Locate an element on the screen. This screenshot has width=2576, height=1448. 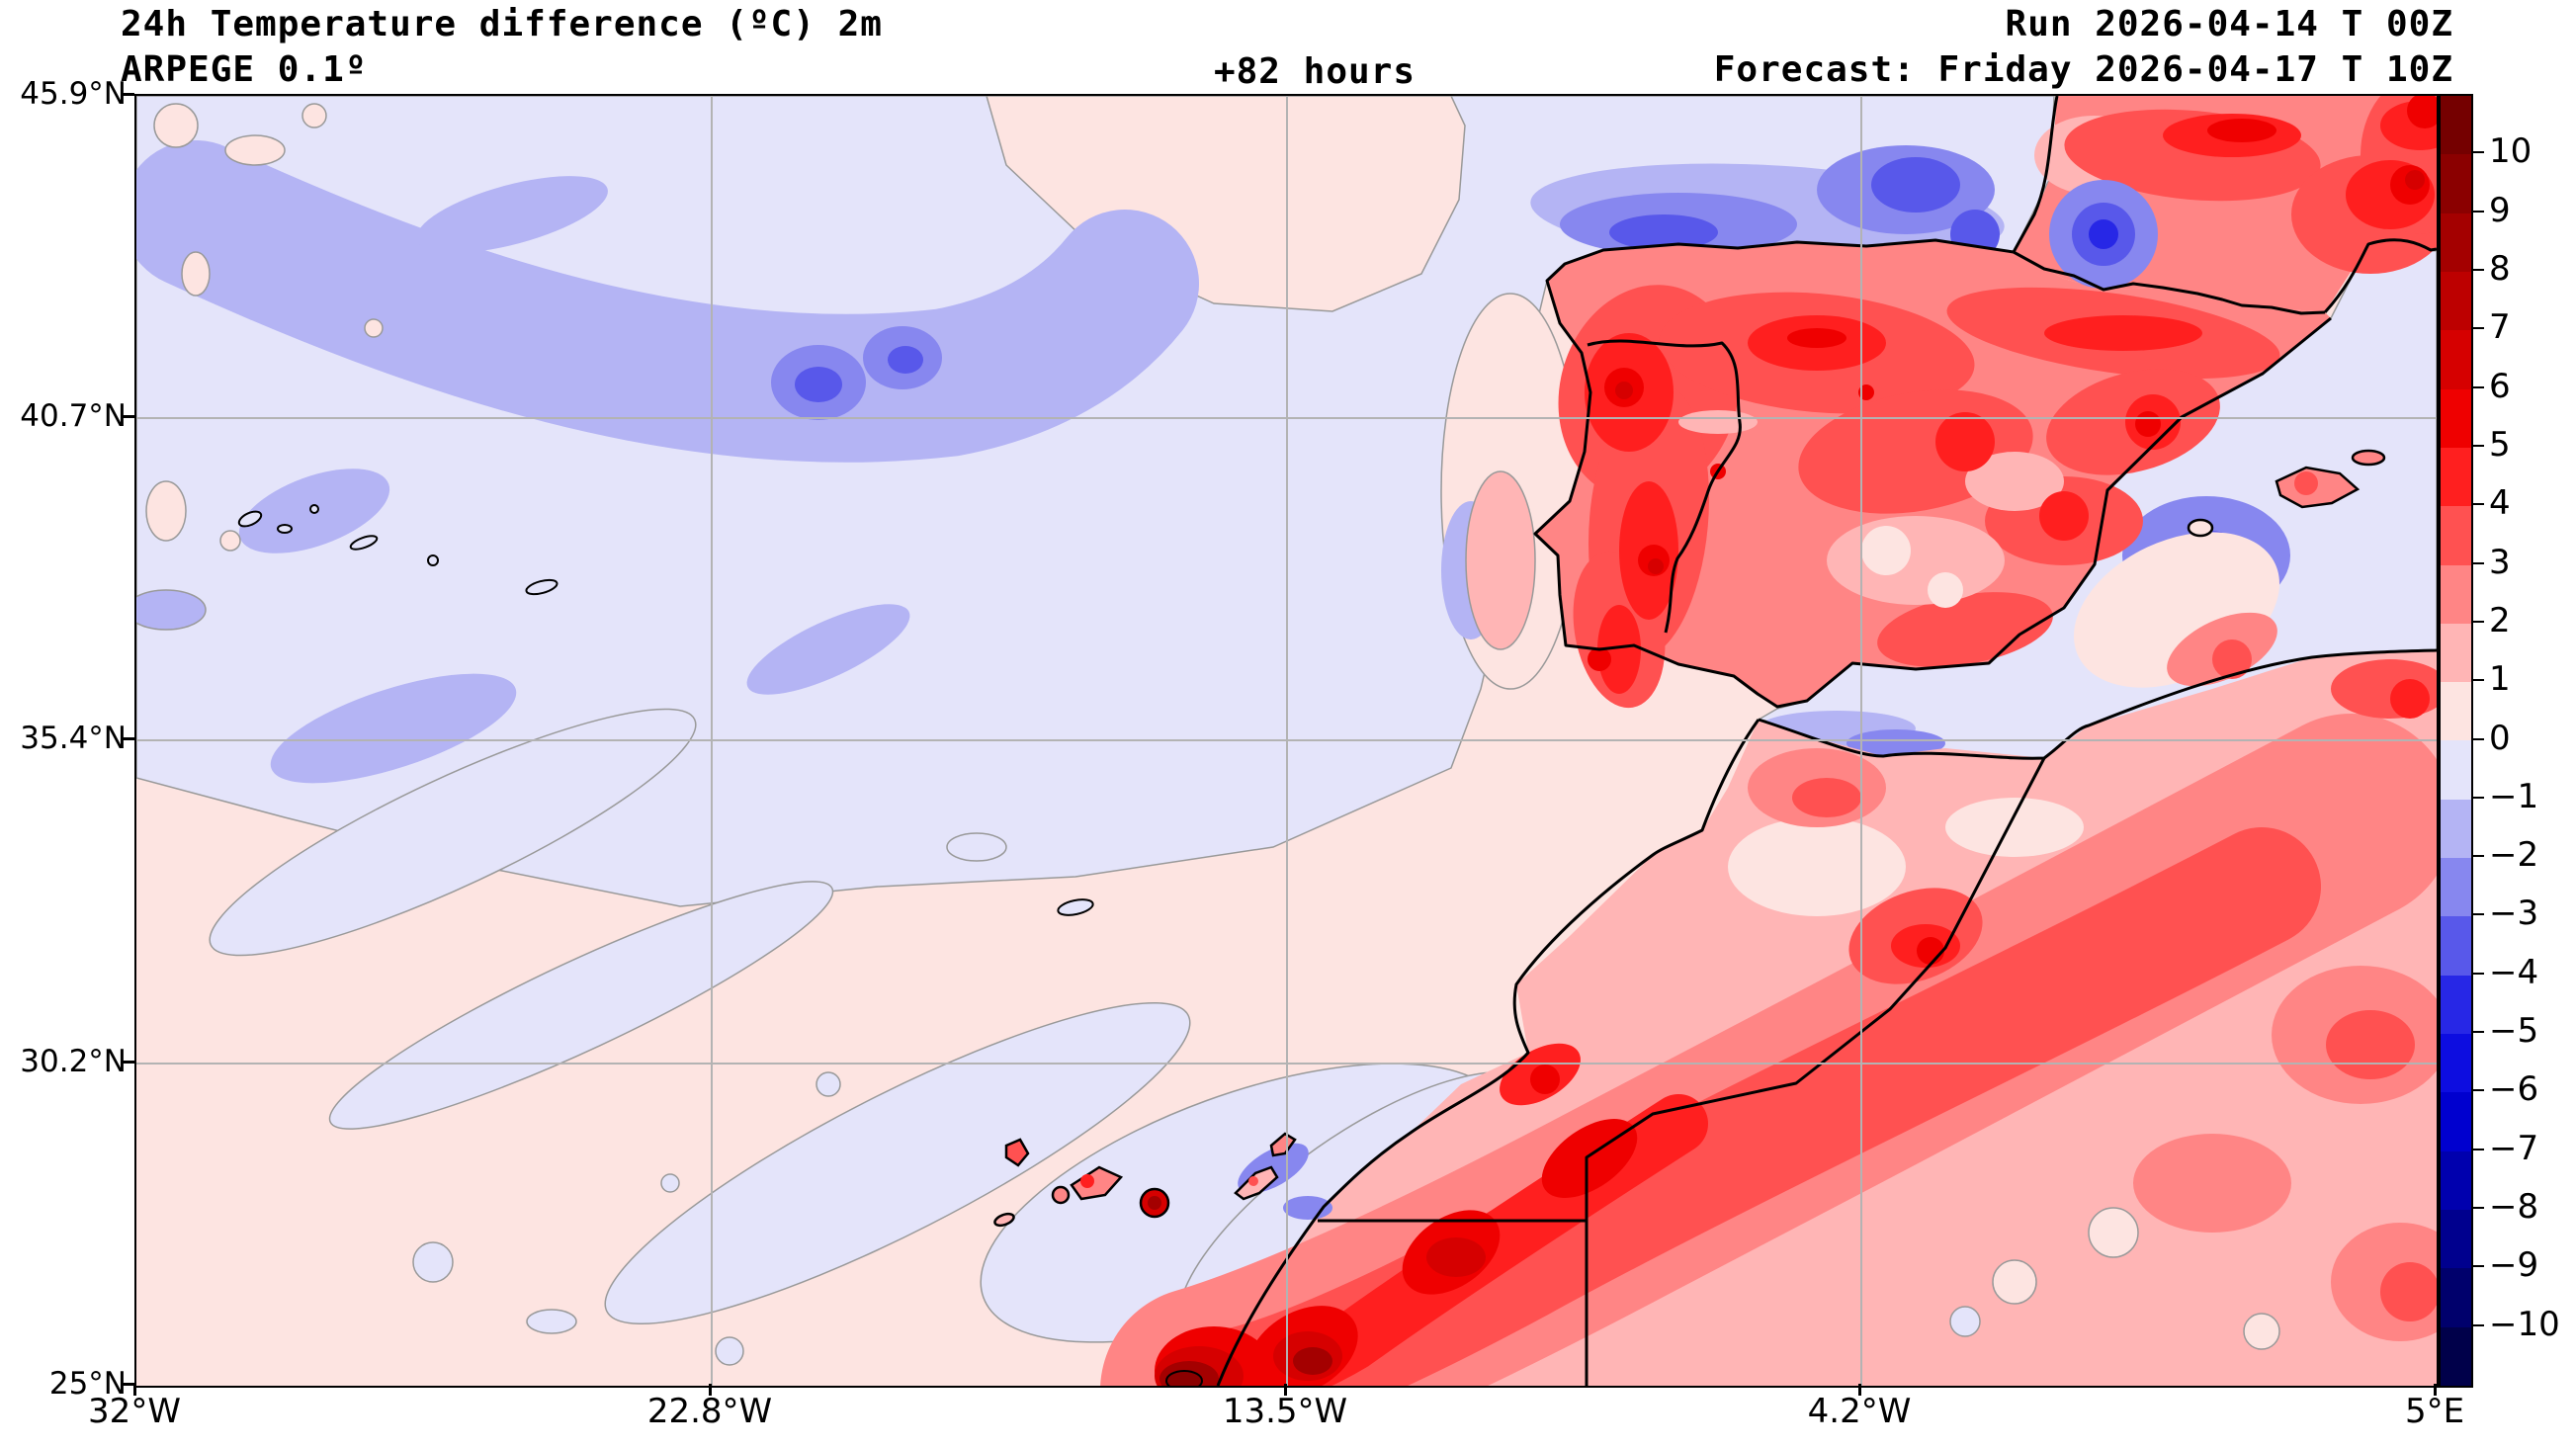
y-tick-label: 45.9°N is located at coordinates (73, 94).